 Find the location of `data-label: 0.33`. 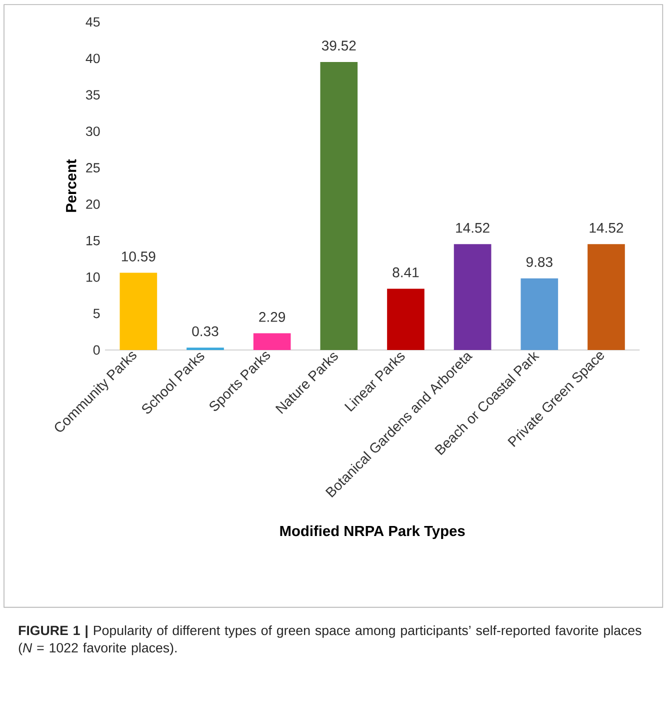

data-label: 0.33 is located at coordinates (205, 331).